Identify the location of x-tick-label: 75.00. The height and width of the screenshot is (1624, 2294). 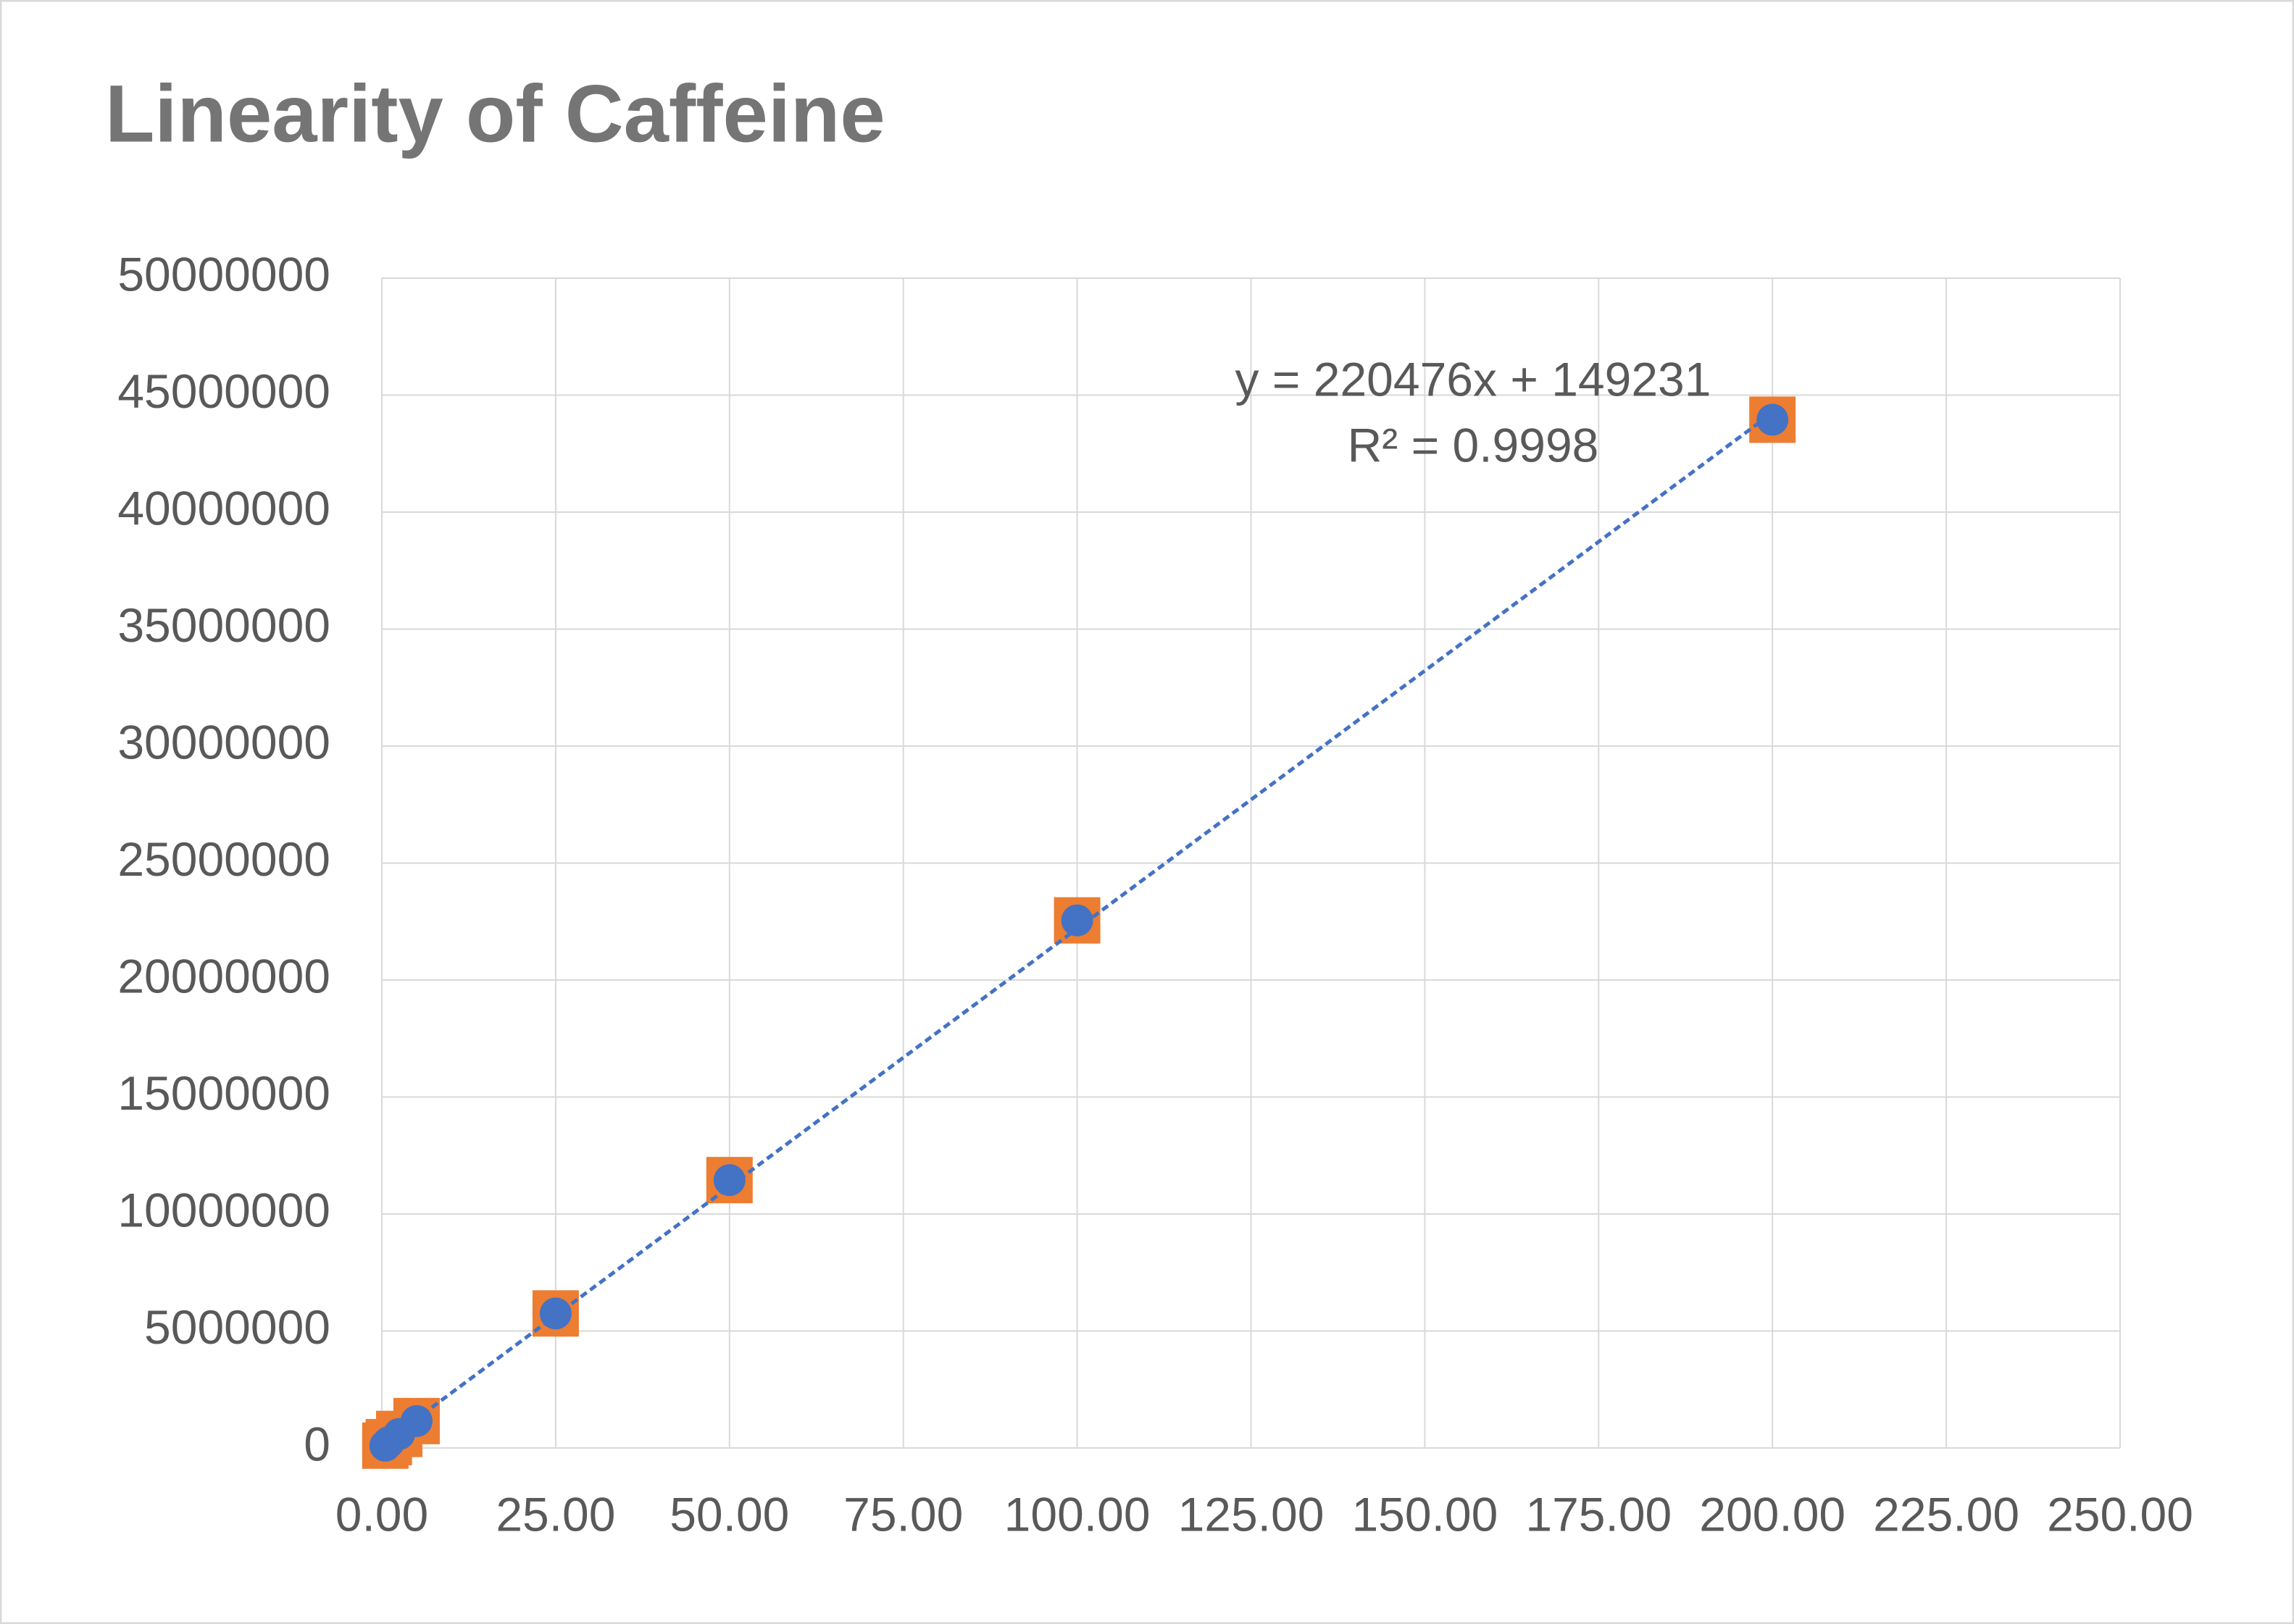
(903, 1514).